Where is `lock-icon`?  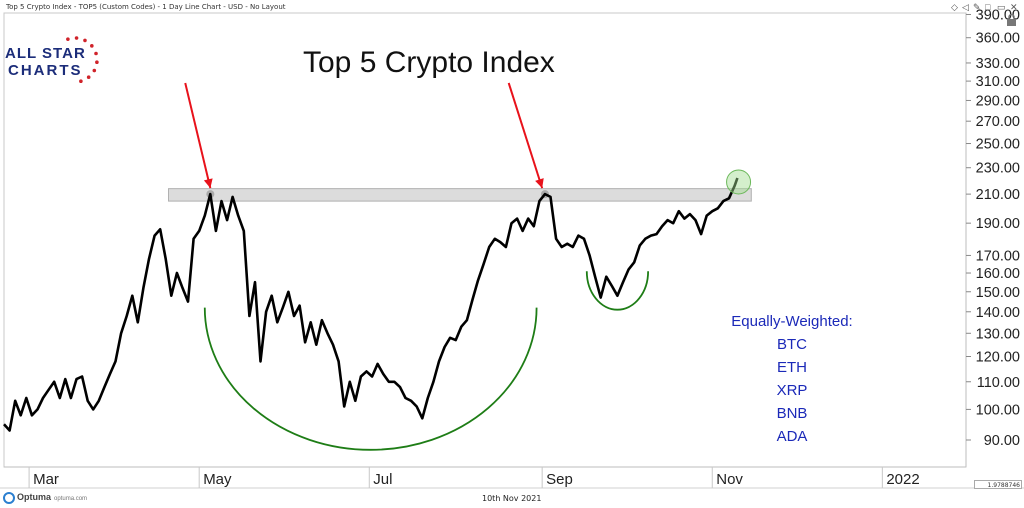 lock-icon is located at coordinates (1011, 20).